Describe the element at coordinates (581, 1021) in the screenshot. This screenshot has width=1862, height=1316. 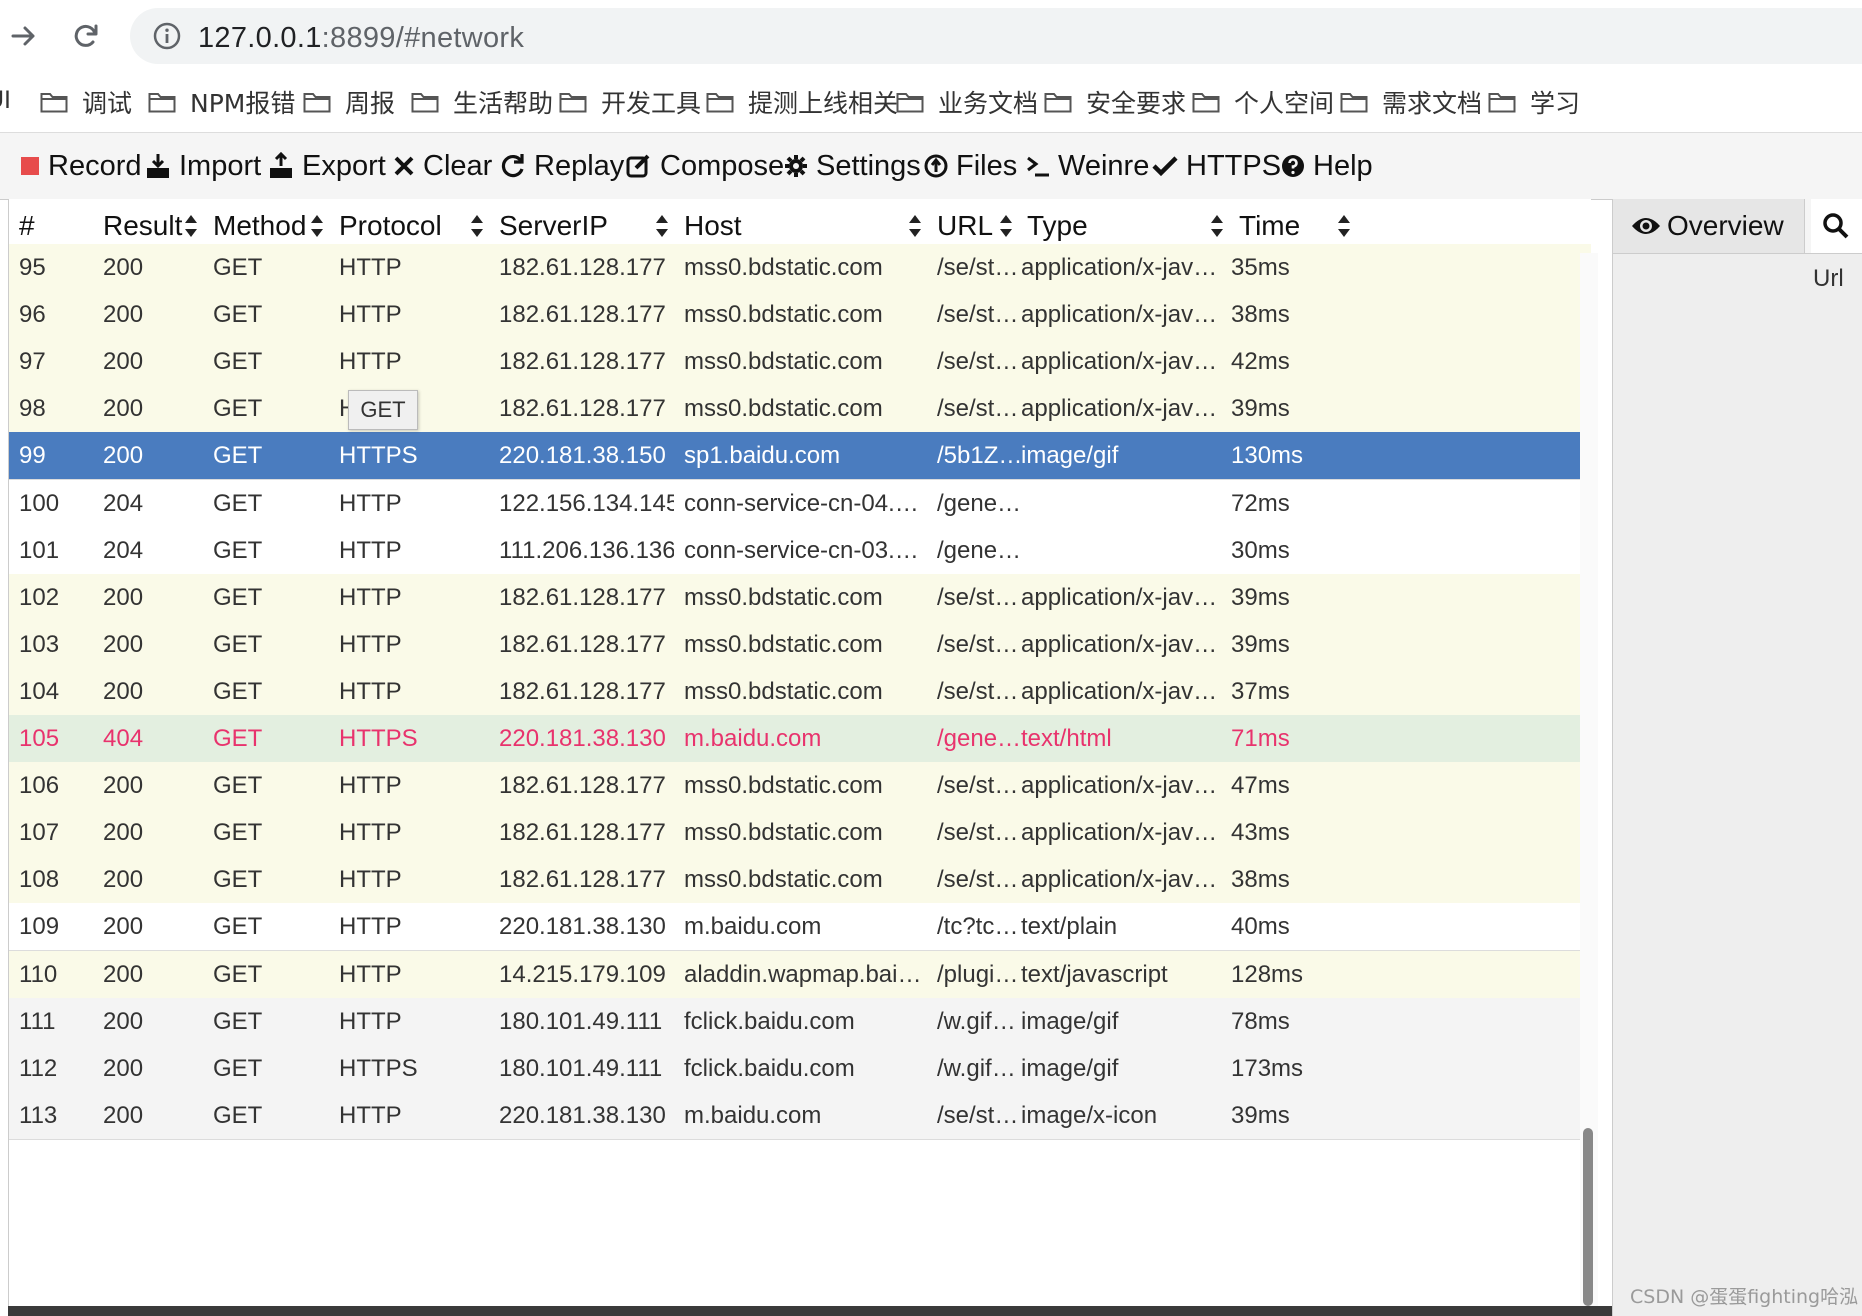
I see `cell-serverip: 180.101.49.111` at that location.